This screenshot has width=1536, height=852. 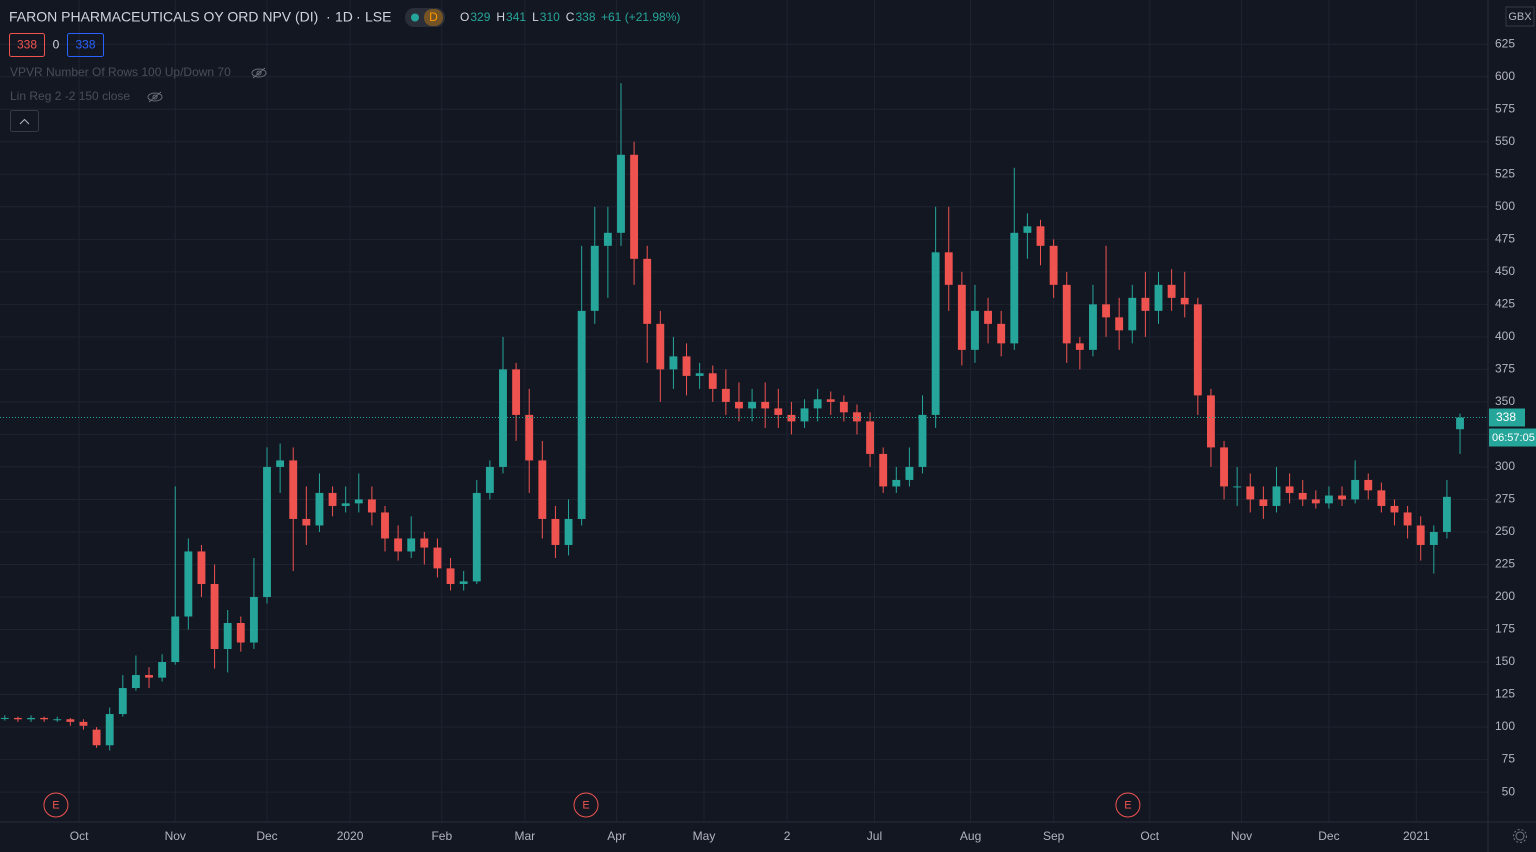 I want to click on currency: GBX, so click(x=1520, y=17).